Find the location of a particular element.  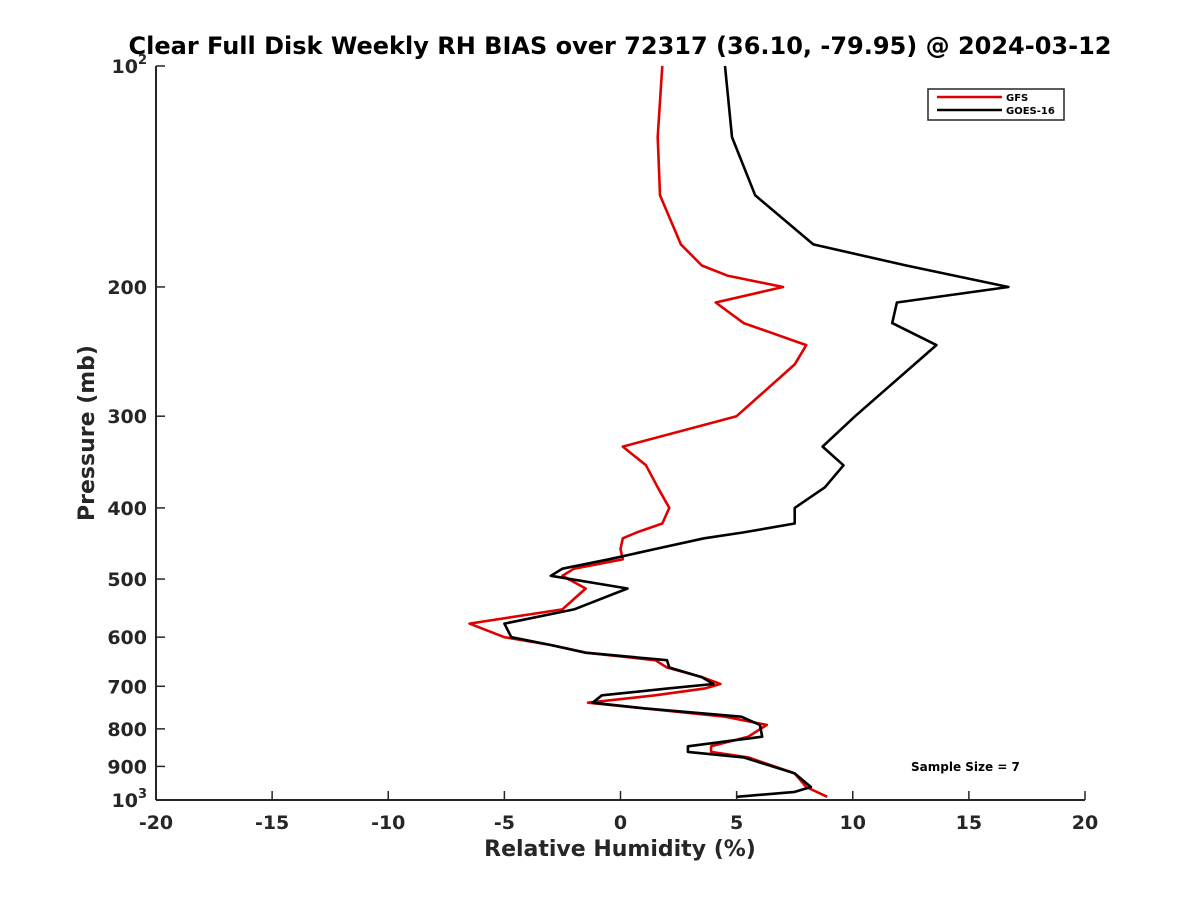

x-tick-label: -20 is located at coordinates (156, 823).